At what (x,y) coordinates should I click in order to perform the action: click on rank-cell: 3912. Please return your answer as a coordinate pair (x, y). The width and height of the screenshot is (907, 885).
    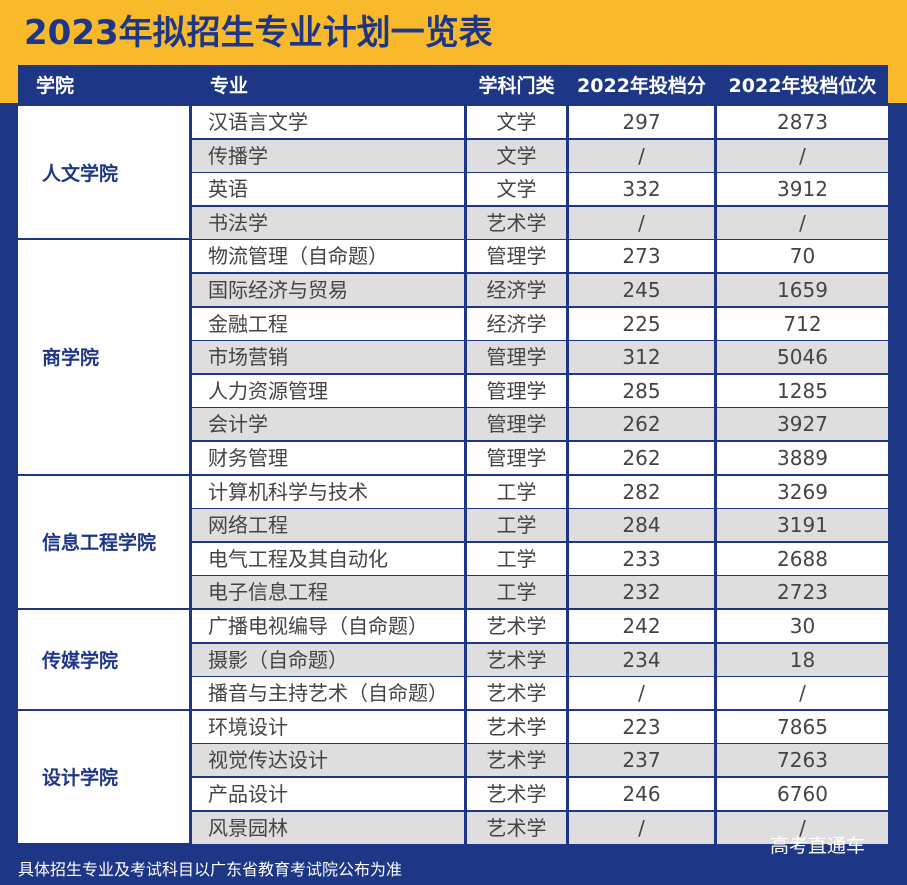
    Looking at the image, I should click on (802, 189).